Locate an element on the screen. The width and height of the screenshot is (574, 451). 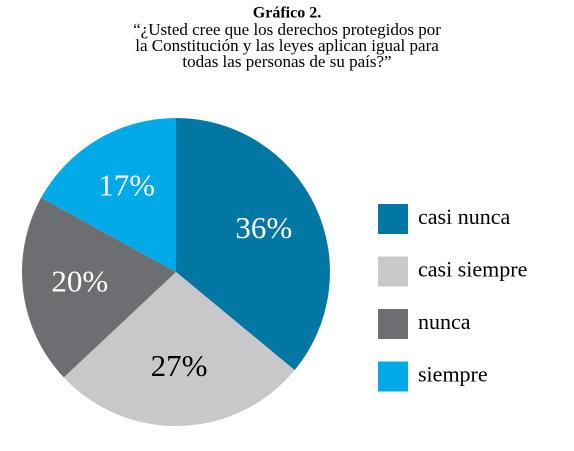
legend-label: nunca is located at coordinates (444, 321).